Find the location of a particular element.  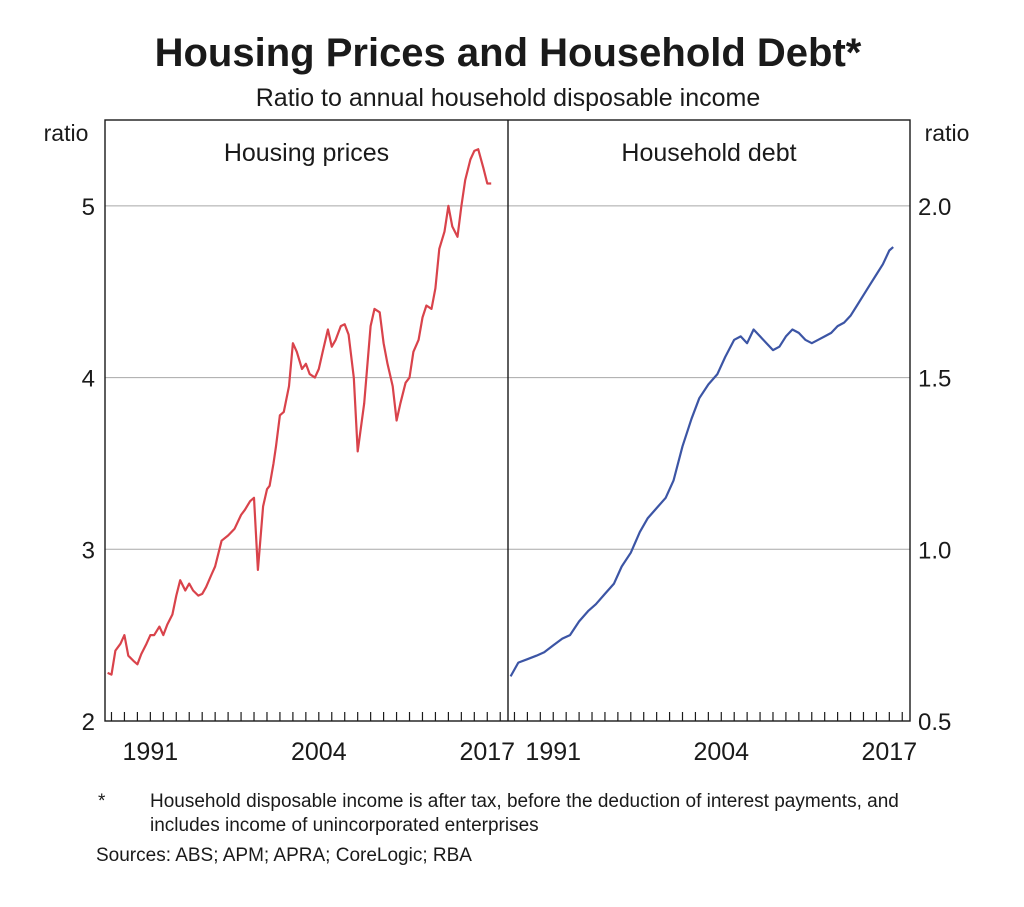

housing-panel-title: Housing prices is located at coordinates (306, 153).